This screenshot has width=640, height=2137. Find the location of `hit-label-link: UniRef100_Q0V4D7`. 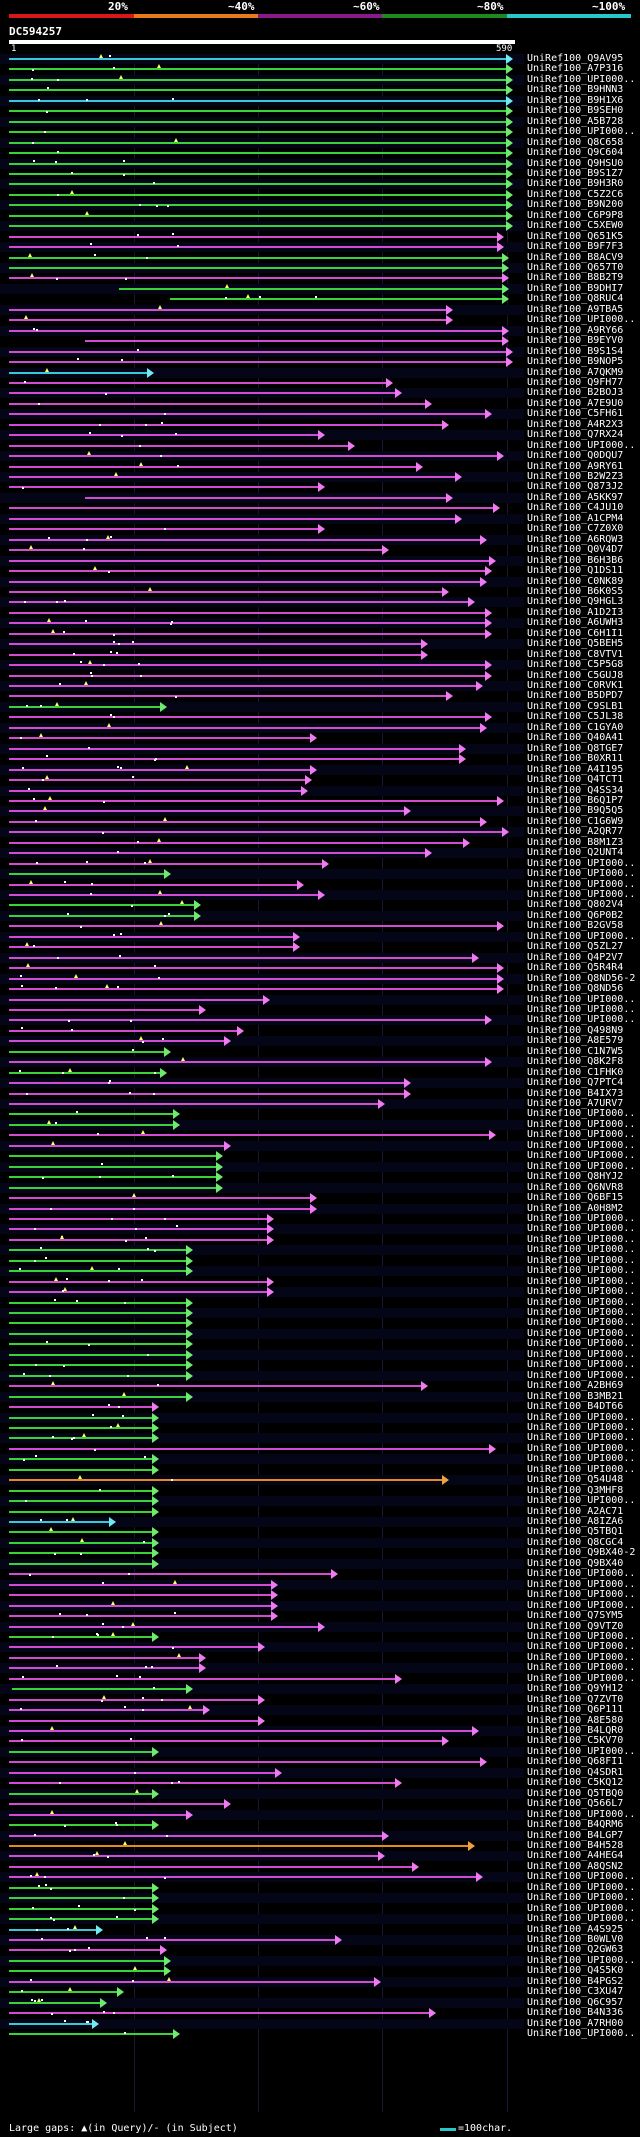

hit-label-link: UniRef100_Q0V4D7 is located at coordinates (575, 550).